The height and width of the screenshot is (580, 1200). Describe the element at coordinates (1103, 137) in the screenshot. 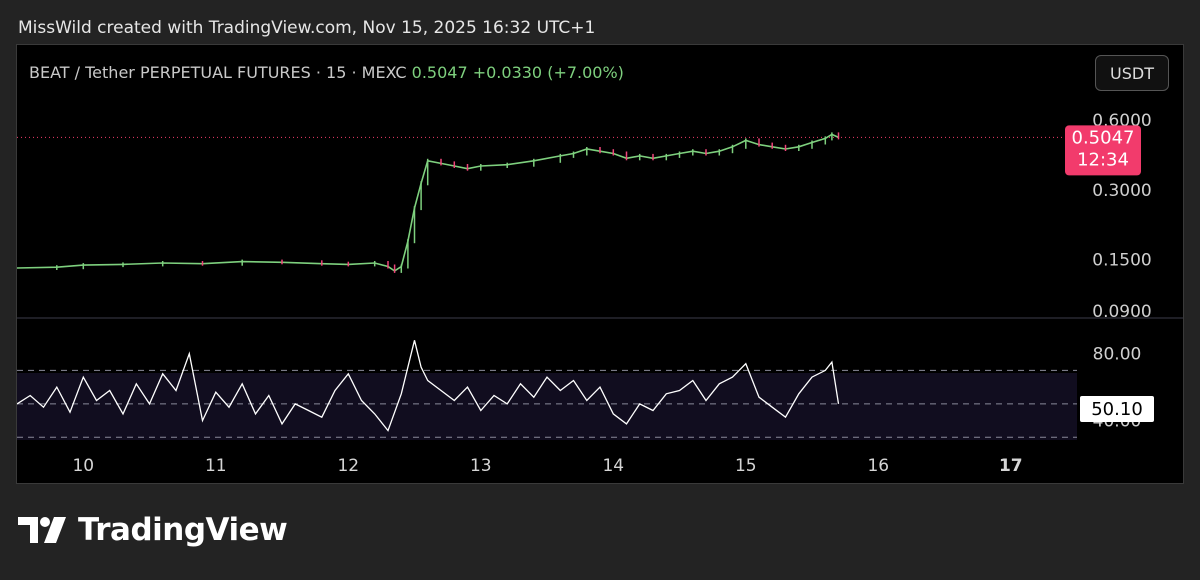

I see `price-badge-price: 0.5047` at that location.